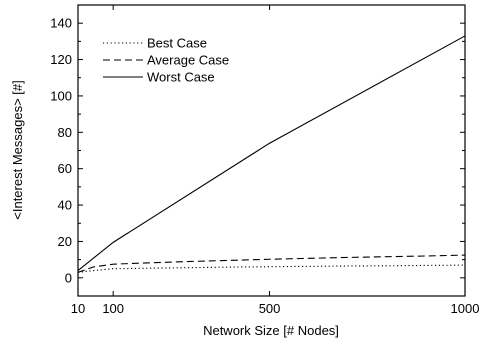 The width and height of the screenshot is (481, 345). I want to click on x-tick-label: 100, so click(113, 308).